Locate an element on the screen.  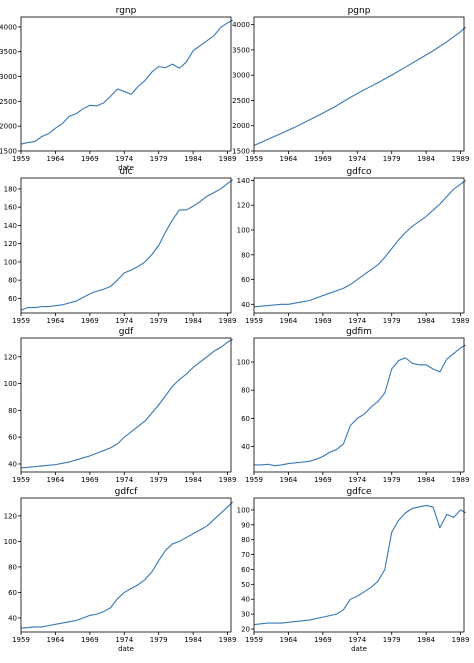
chart-title: gdfco is located at coordinates (359, 172).